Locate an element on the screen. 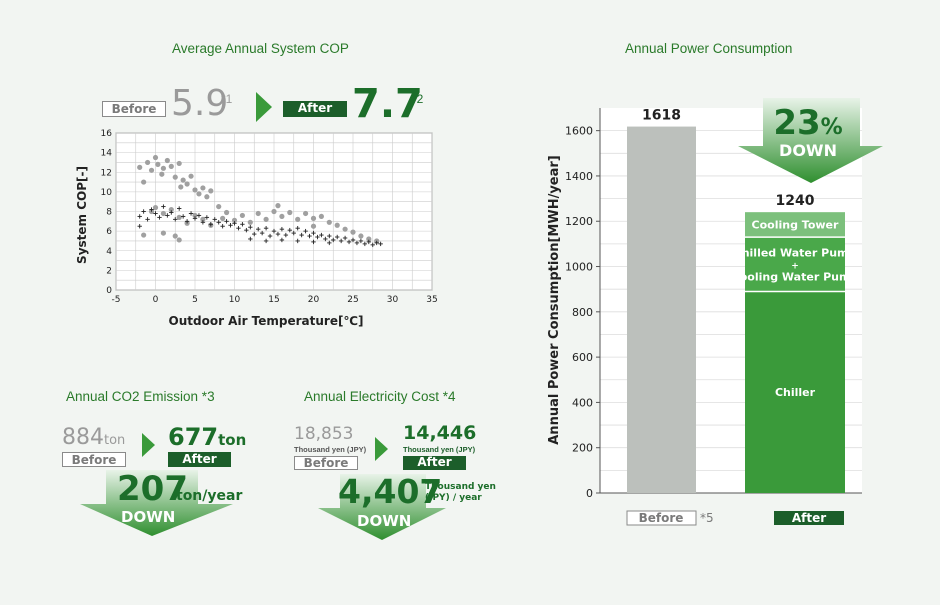 The width and height of the screenshot is (940, 605). bar-y-axis-label: Annual Power Consumption[MWH/year] is located at coordinates (554, 300).